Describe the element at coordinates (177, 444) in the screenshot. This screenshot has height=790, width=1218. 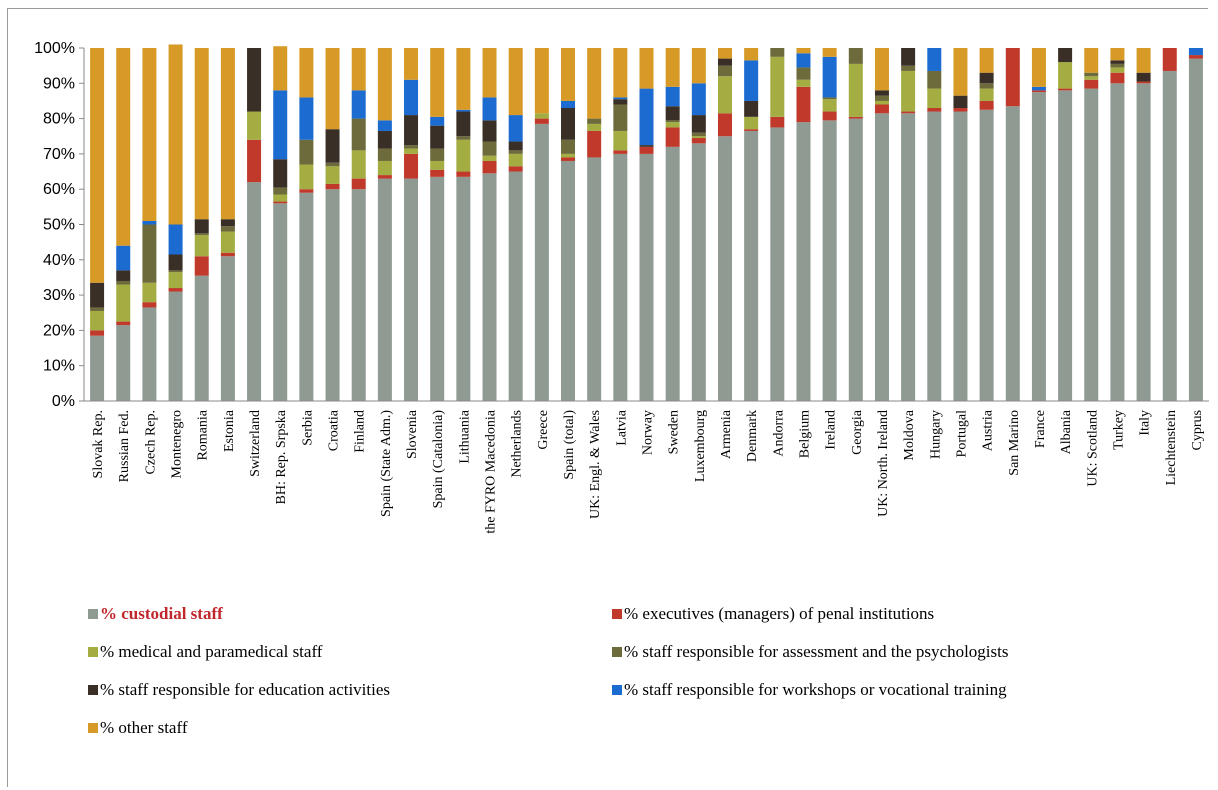
I see `x-tick-label: Montenegro` at that location.